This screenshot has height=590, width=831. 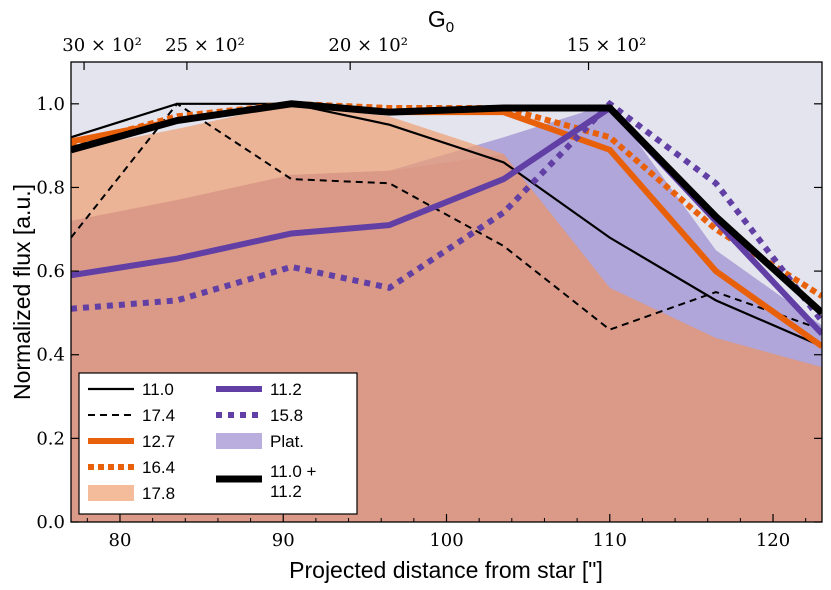 I want to click on top-tick-label: 30 × 10², so click(x=102, y=45).